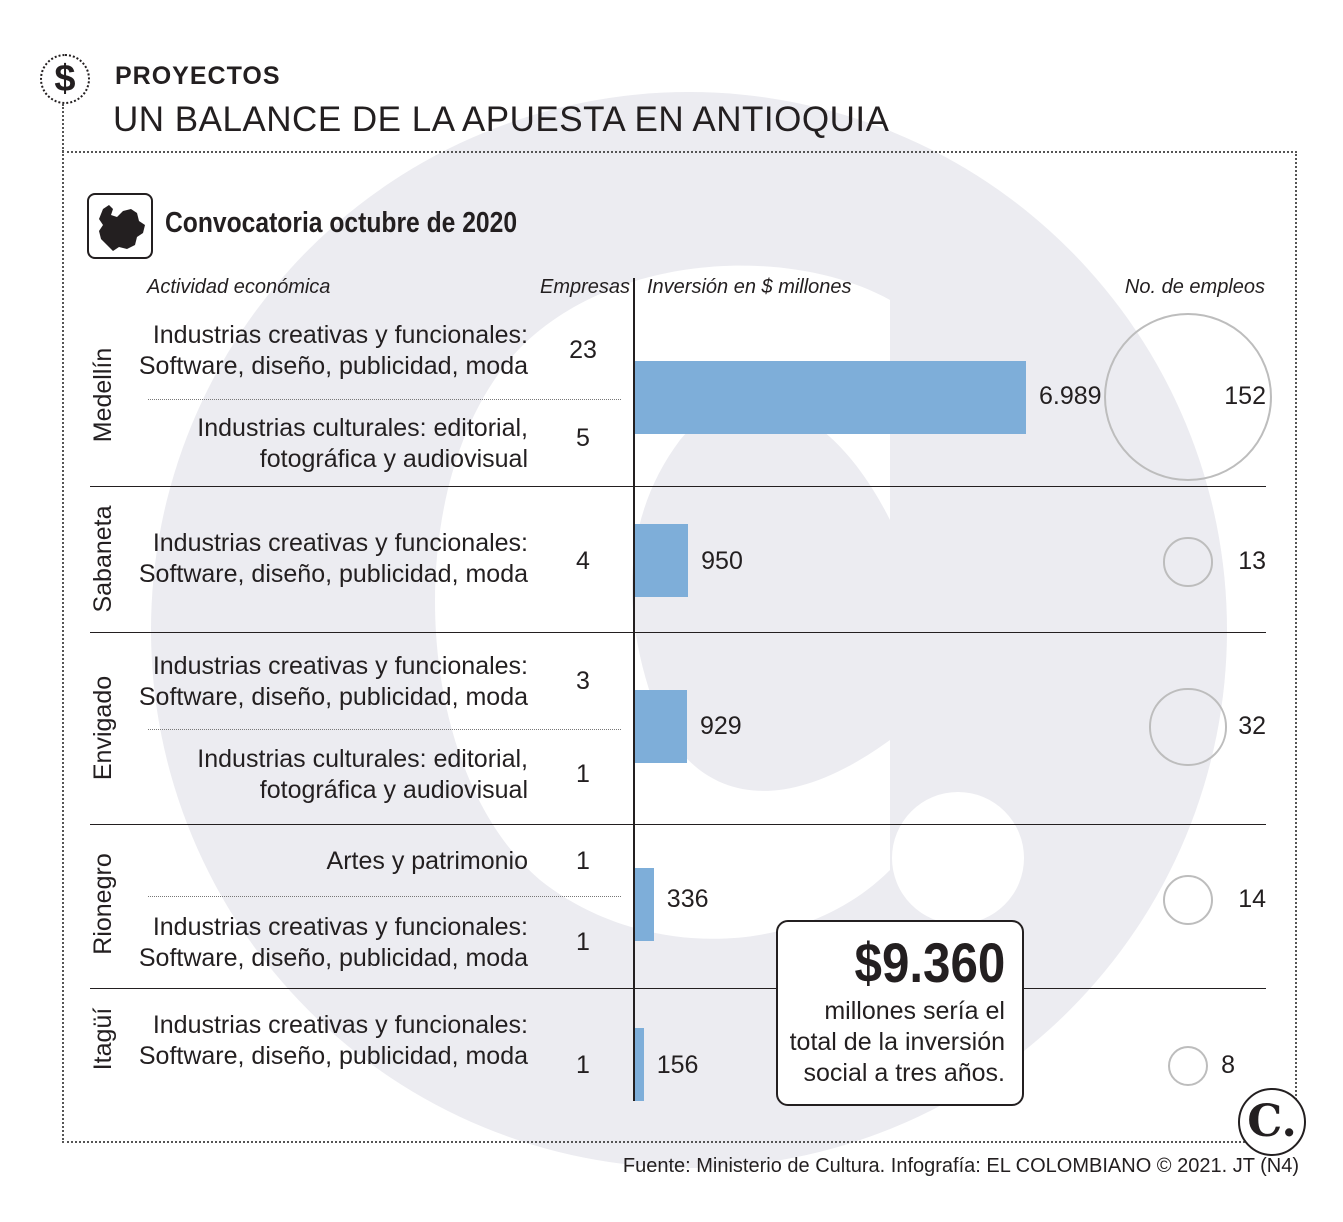 This screenshot has height=1222, width=1343. Describe the element at coordinates (722, 561) in the screenshot. I see `bar-value-label: 950` at that location.